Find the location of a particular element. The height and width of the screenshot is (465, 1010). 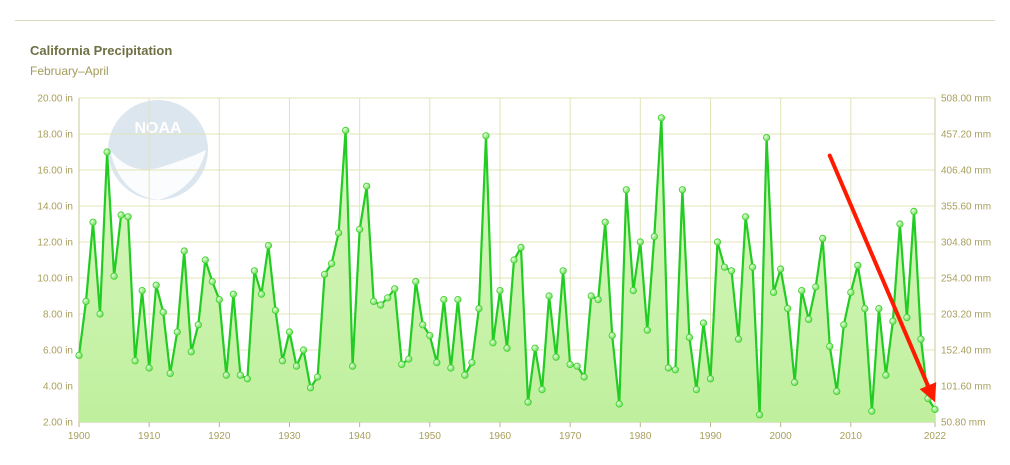

noaa-logo-text: NOAA is located at coordinates (158, 128).